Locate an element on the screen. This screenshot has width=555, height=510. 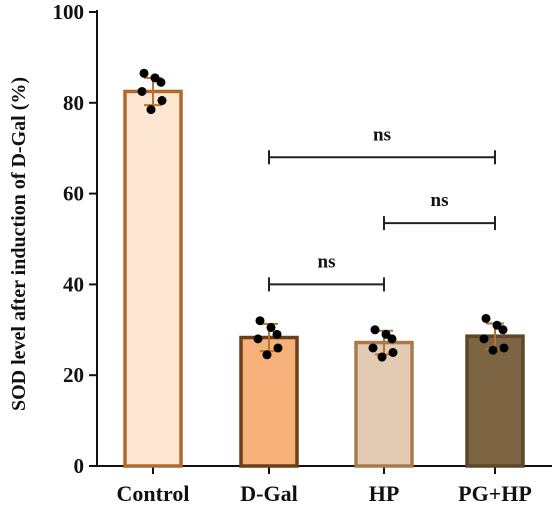
x-tick-label: HP is located at coordinates (384, 493).